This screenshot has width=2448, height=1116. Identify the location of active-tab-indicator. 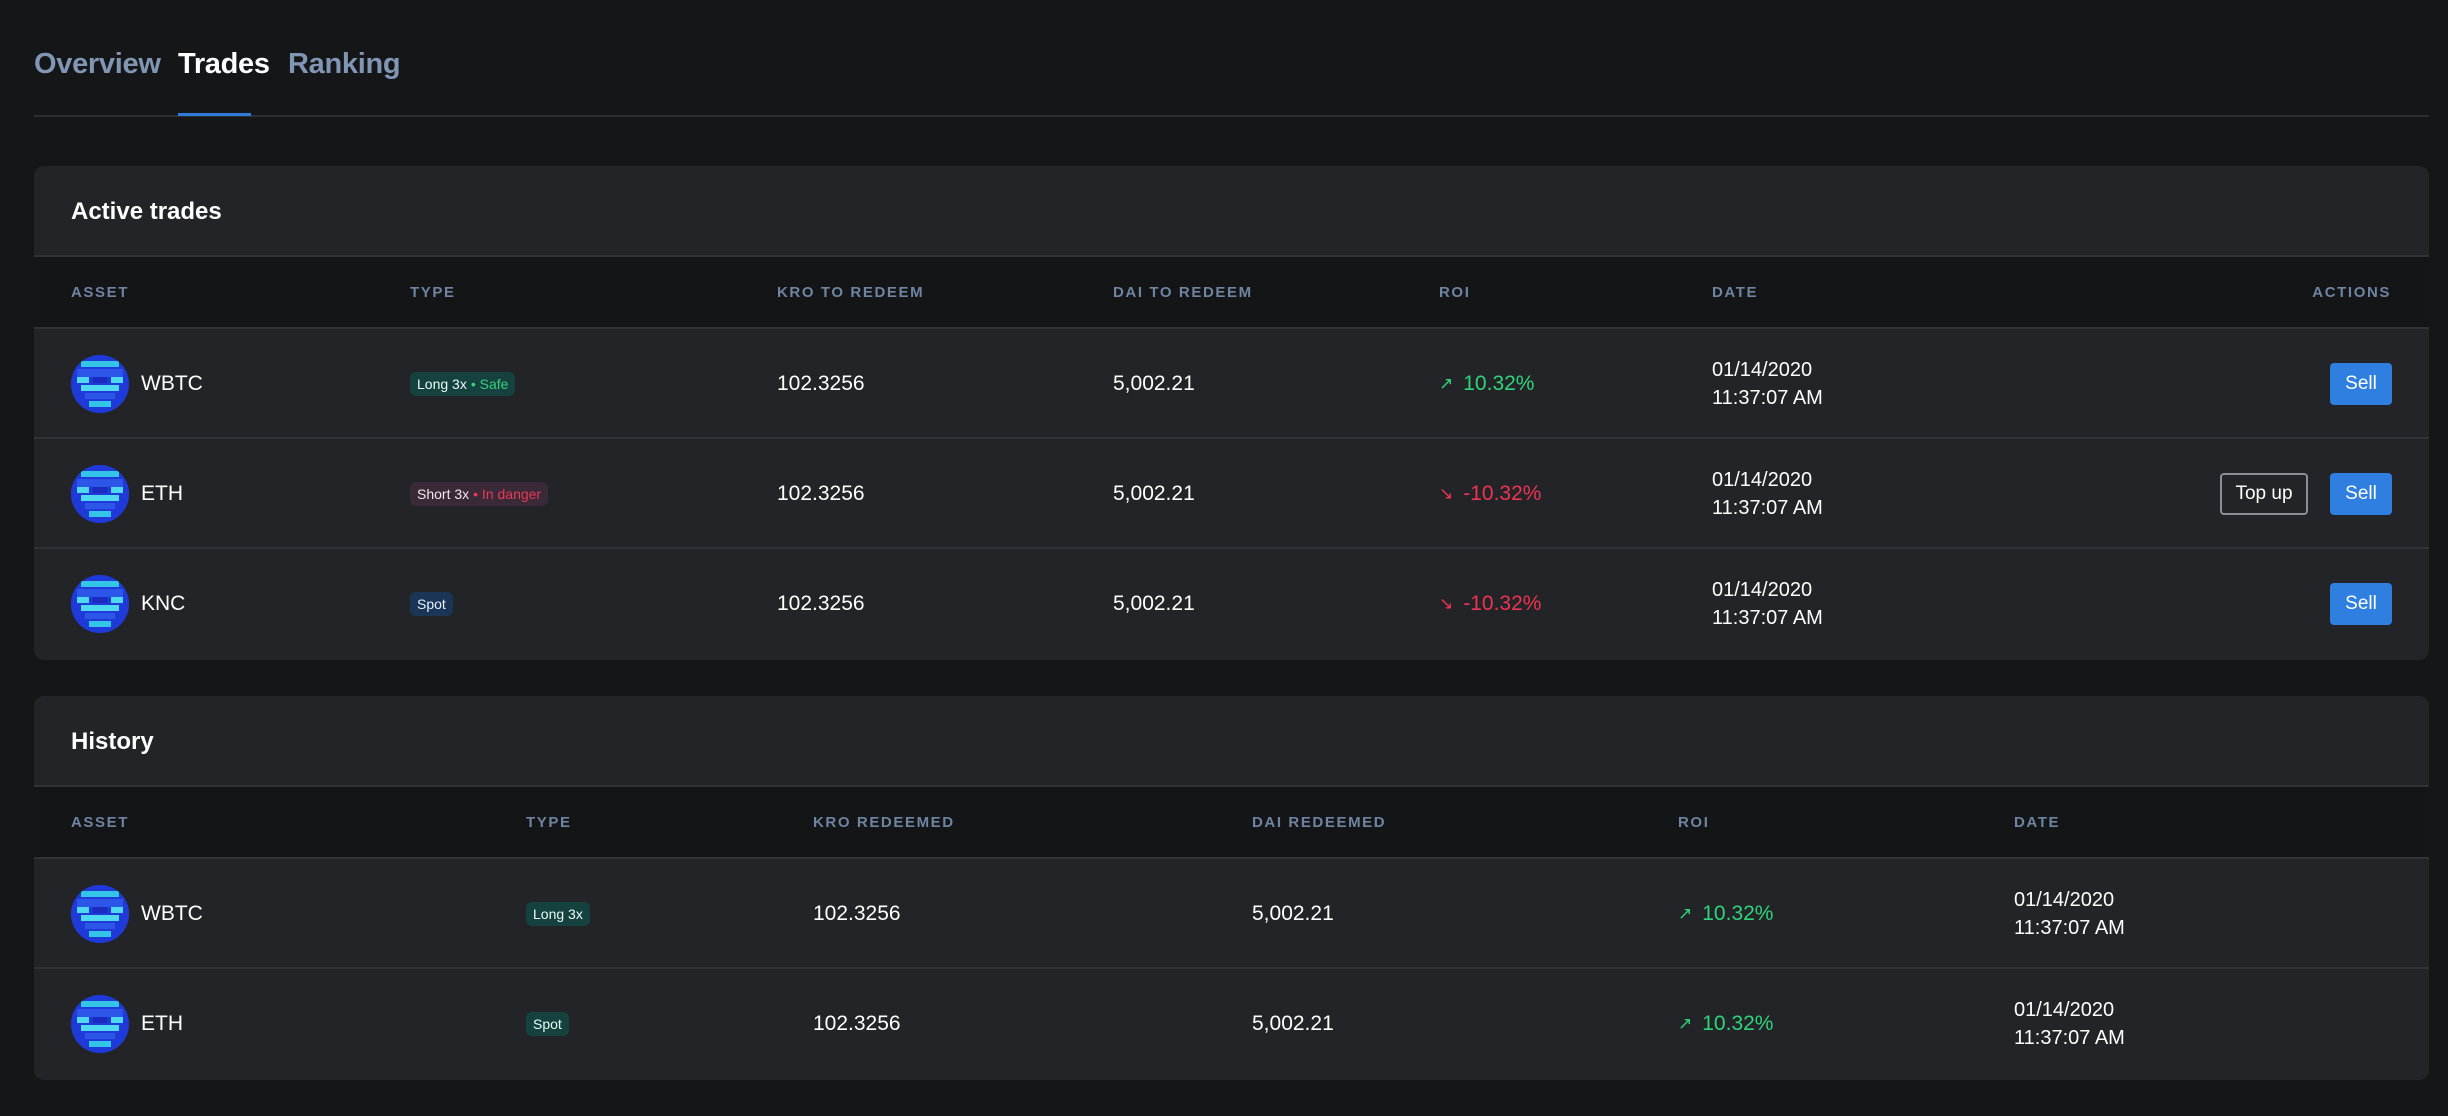
(214, 114).